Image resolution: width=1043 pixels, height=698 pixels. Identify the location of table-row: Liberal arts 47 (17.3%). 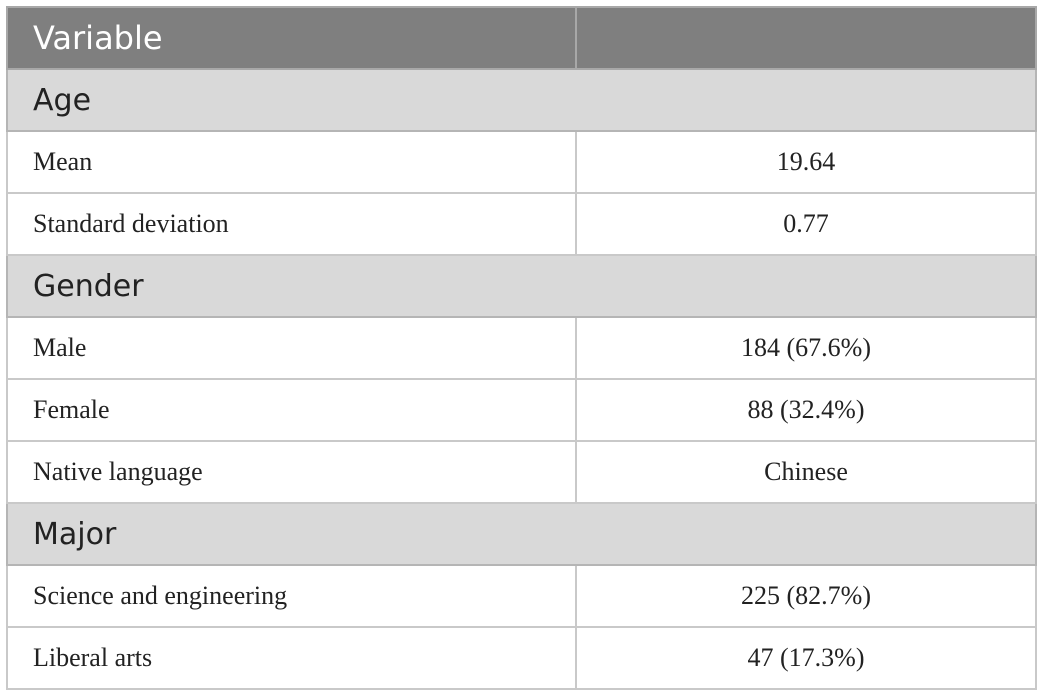
(521, 658).